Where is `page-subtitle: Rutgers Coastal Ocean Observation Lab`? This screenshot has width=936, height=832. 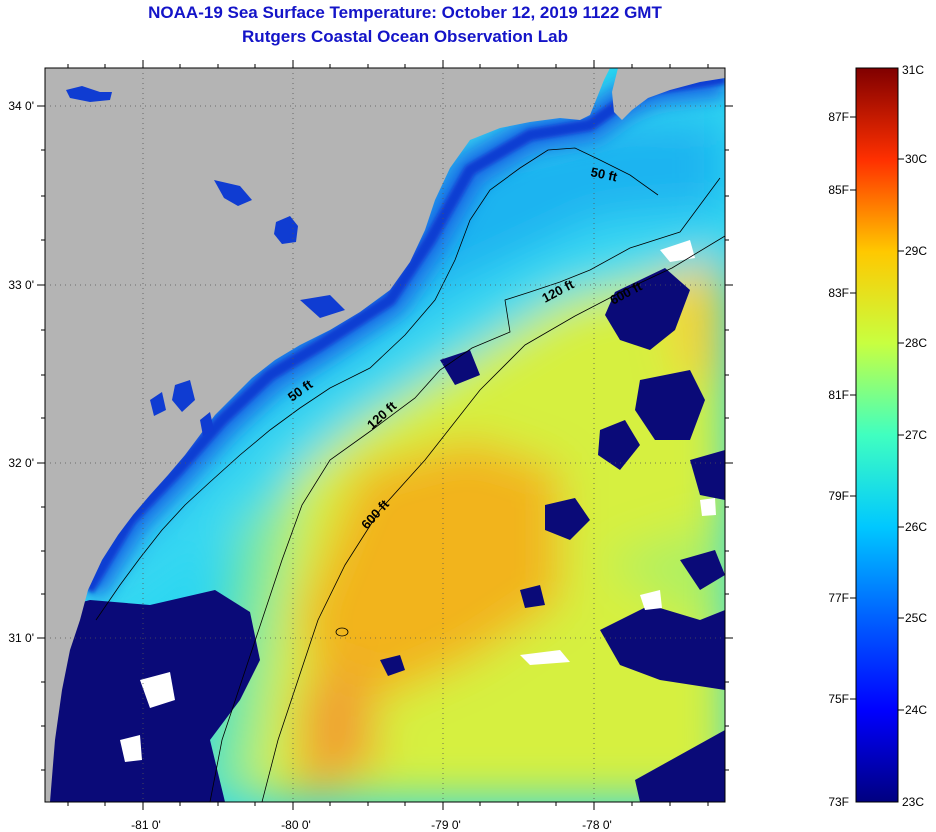 page-subtitle: Rutgers Coastal Ocean Observation Lab is located at coordinates (405, 36).